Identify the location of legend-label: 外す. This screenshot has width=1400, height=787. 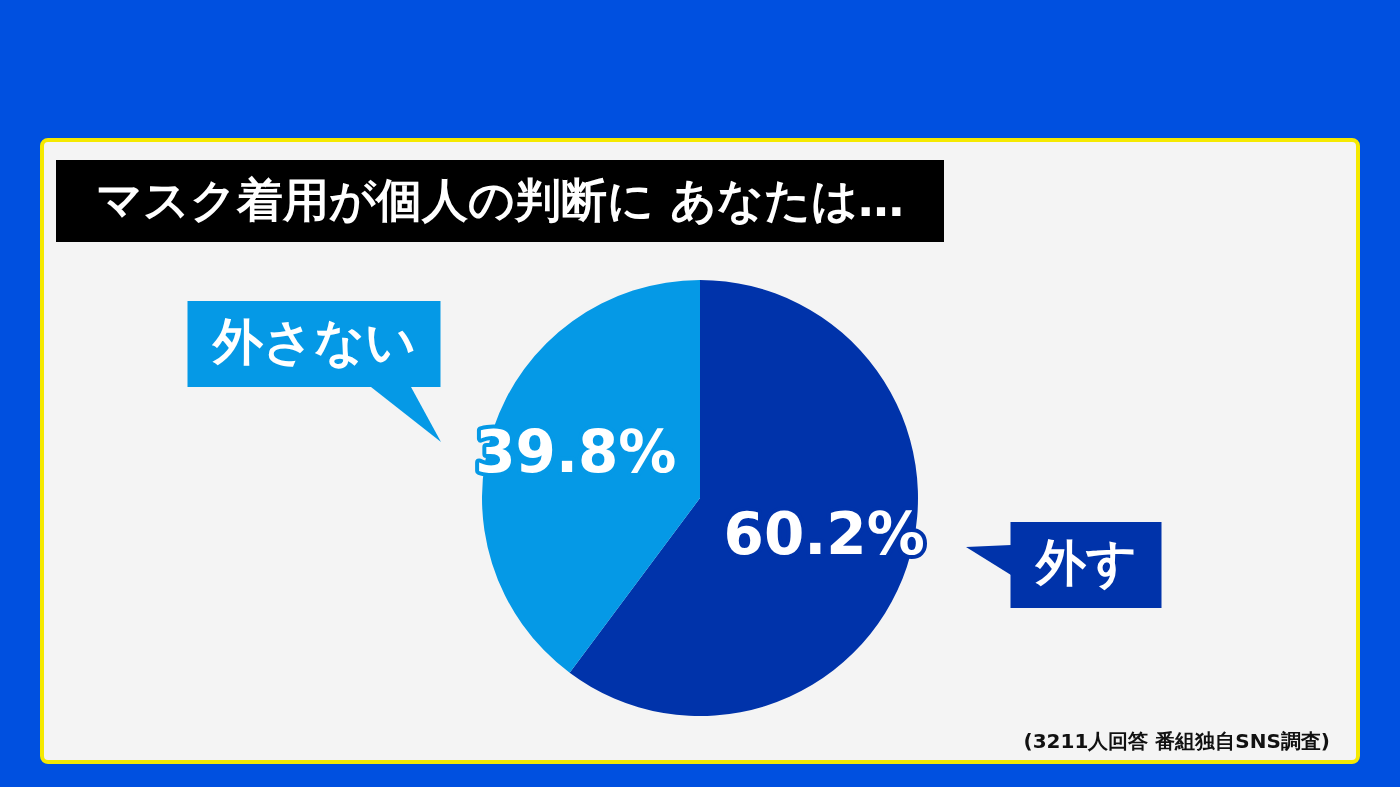
(1085, 562).